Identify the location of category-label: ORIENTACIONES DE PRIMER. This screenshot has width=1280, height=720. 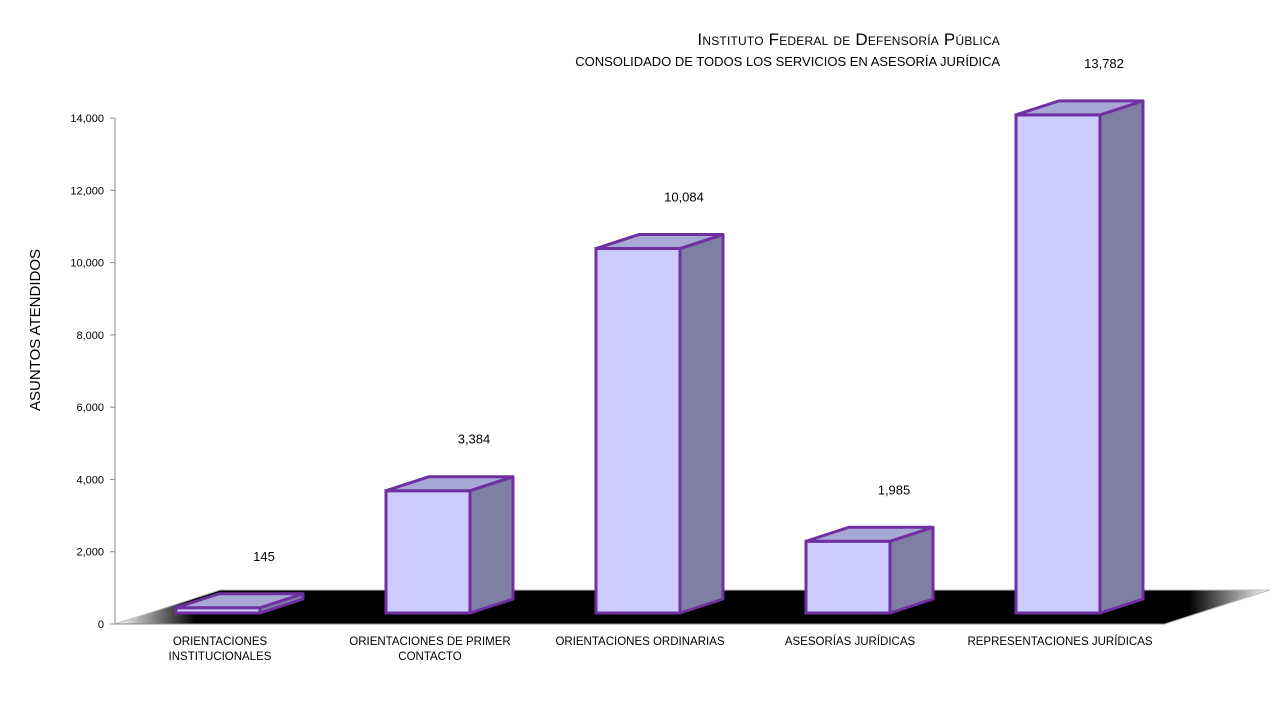
(429, 642).